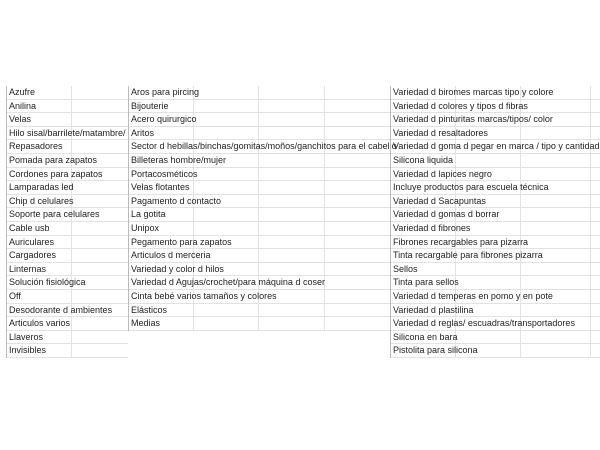 The image size is (600, 450). Describe the element at coordinates (36, 146) in the screenshot. I see `cell-text: Repasadores` at that location.